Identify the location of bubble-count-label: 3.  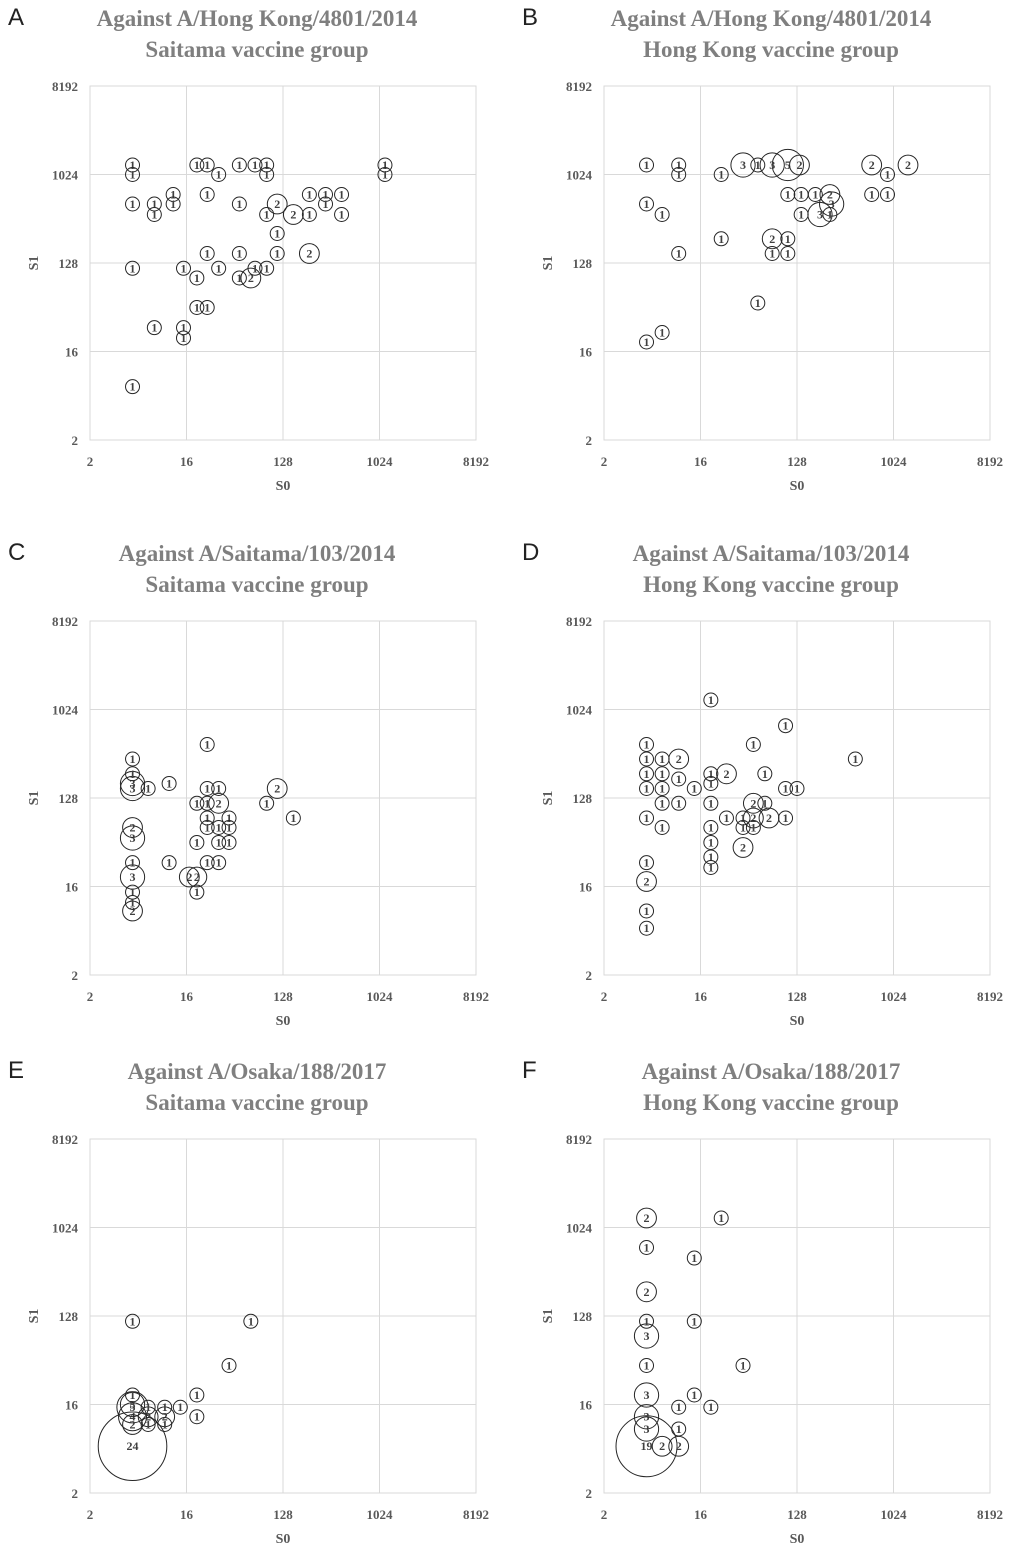
(133, 789).